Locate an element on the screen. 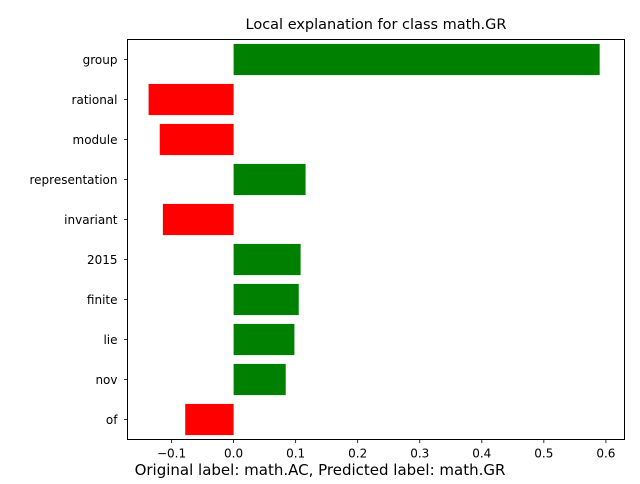 The image size is (640, 484). bar-invariant is located at coordinates (198, 219).